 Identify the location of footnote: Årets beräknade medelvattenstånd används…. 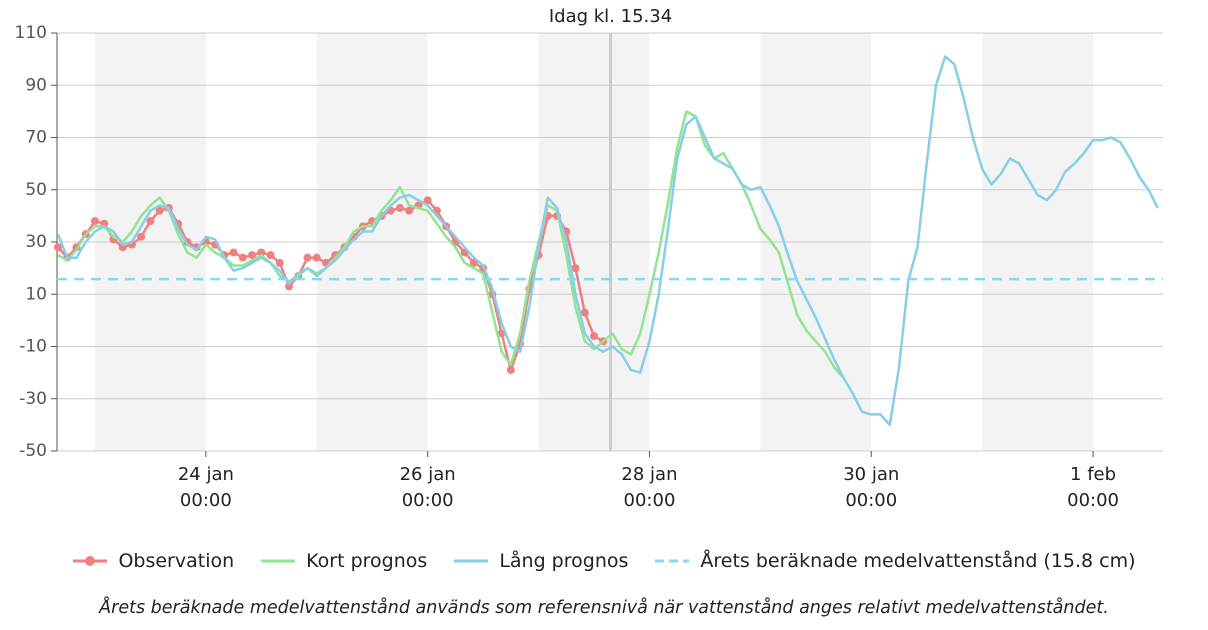
(604, 608).